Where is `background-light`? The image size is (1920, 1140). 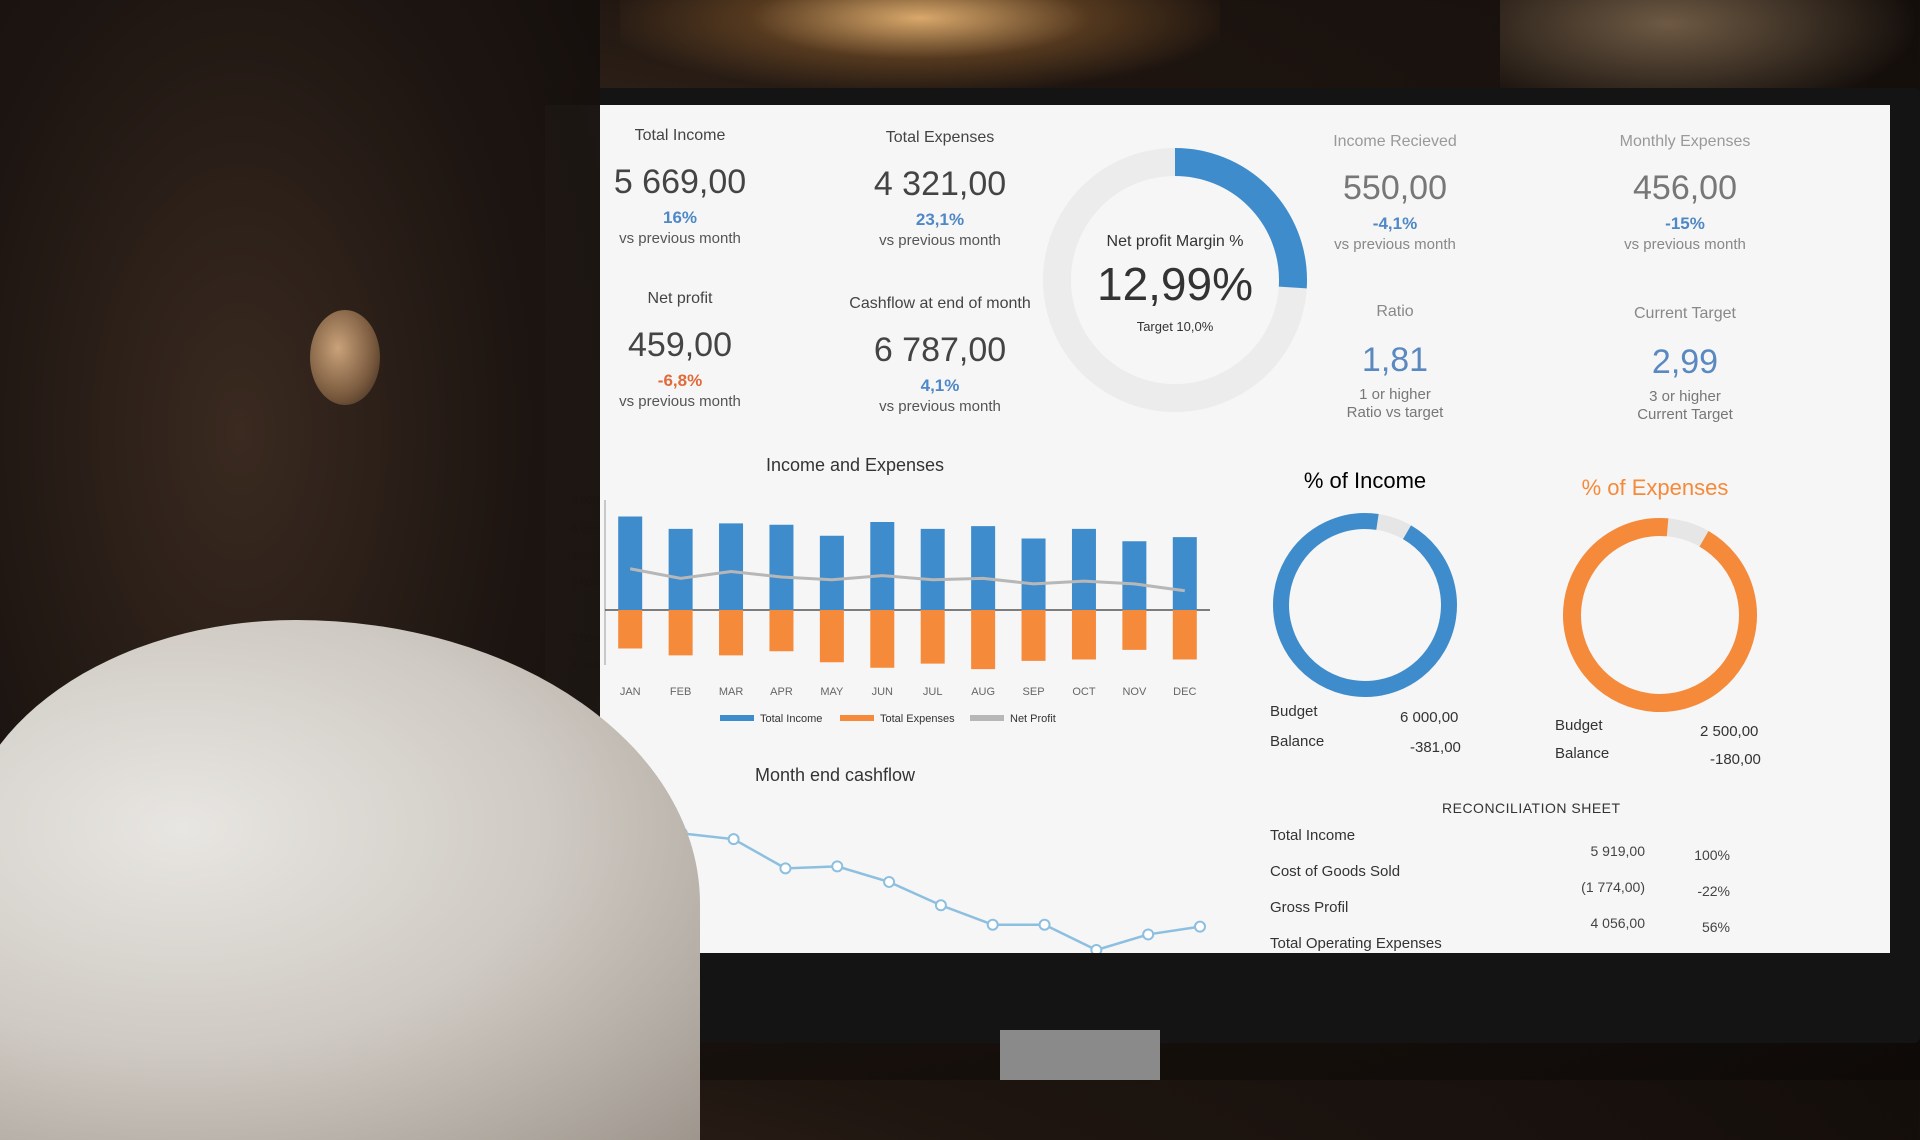 background-light is located at coordinates (920, 45).